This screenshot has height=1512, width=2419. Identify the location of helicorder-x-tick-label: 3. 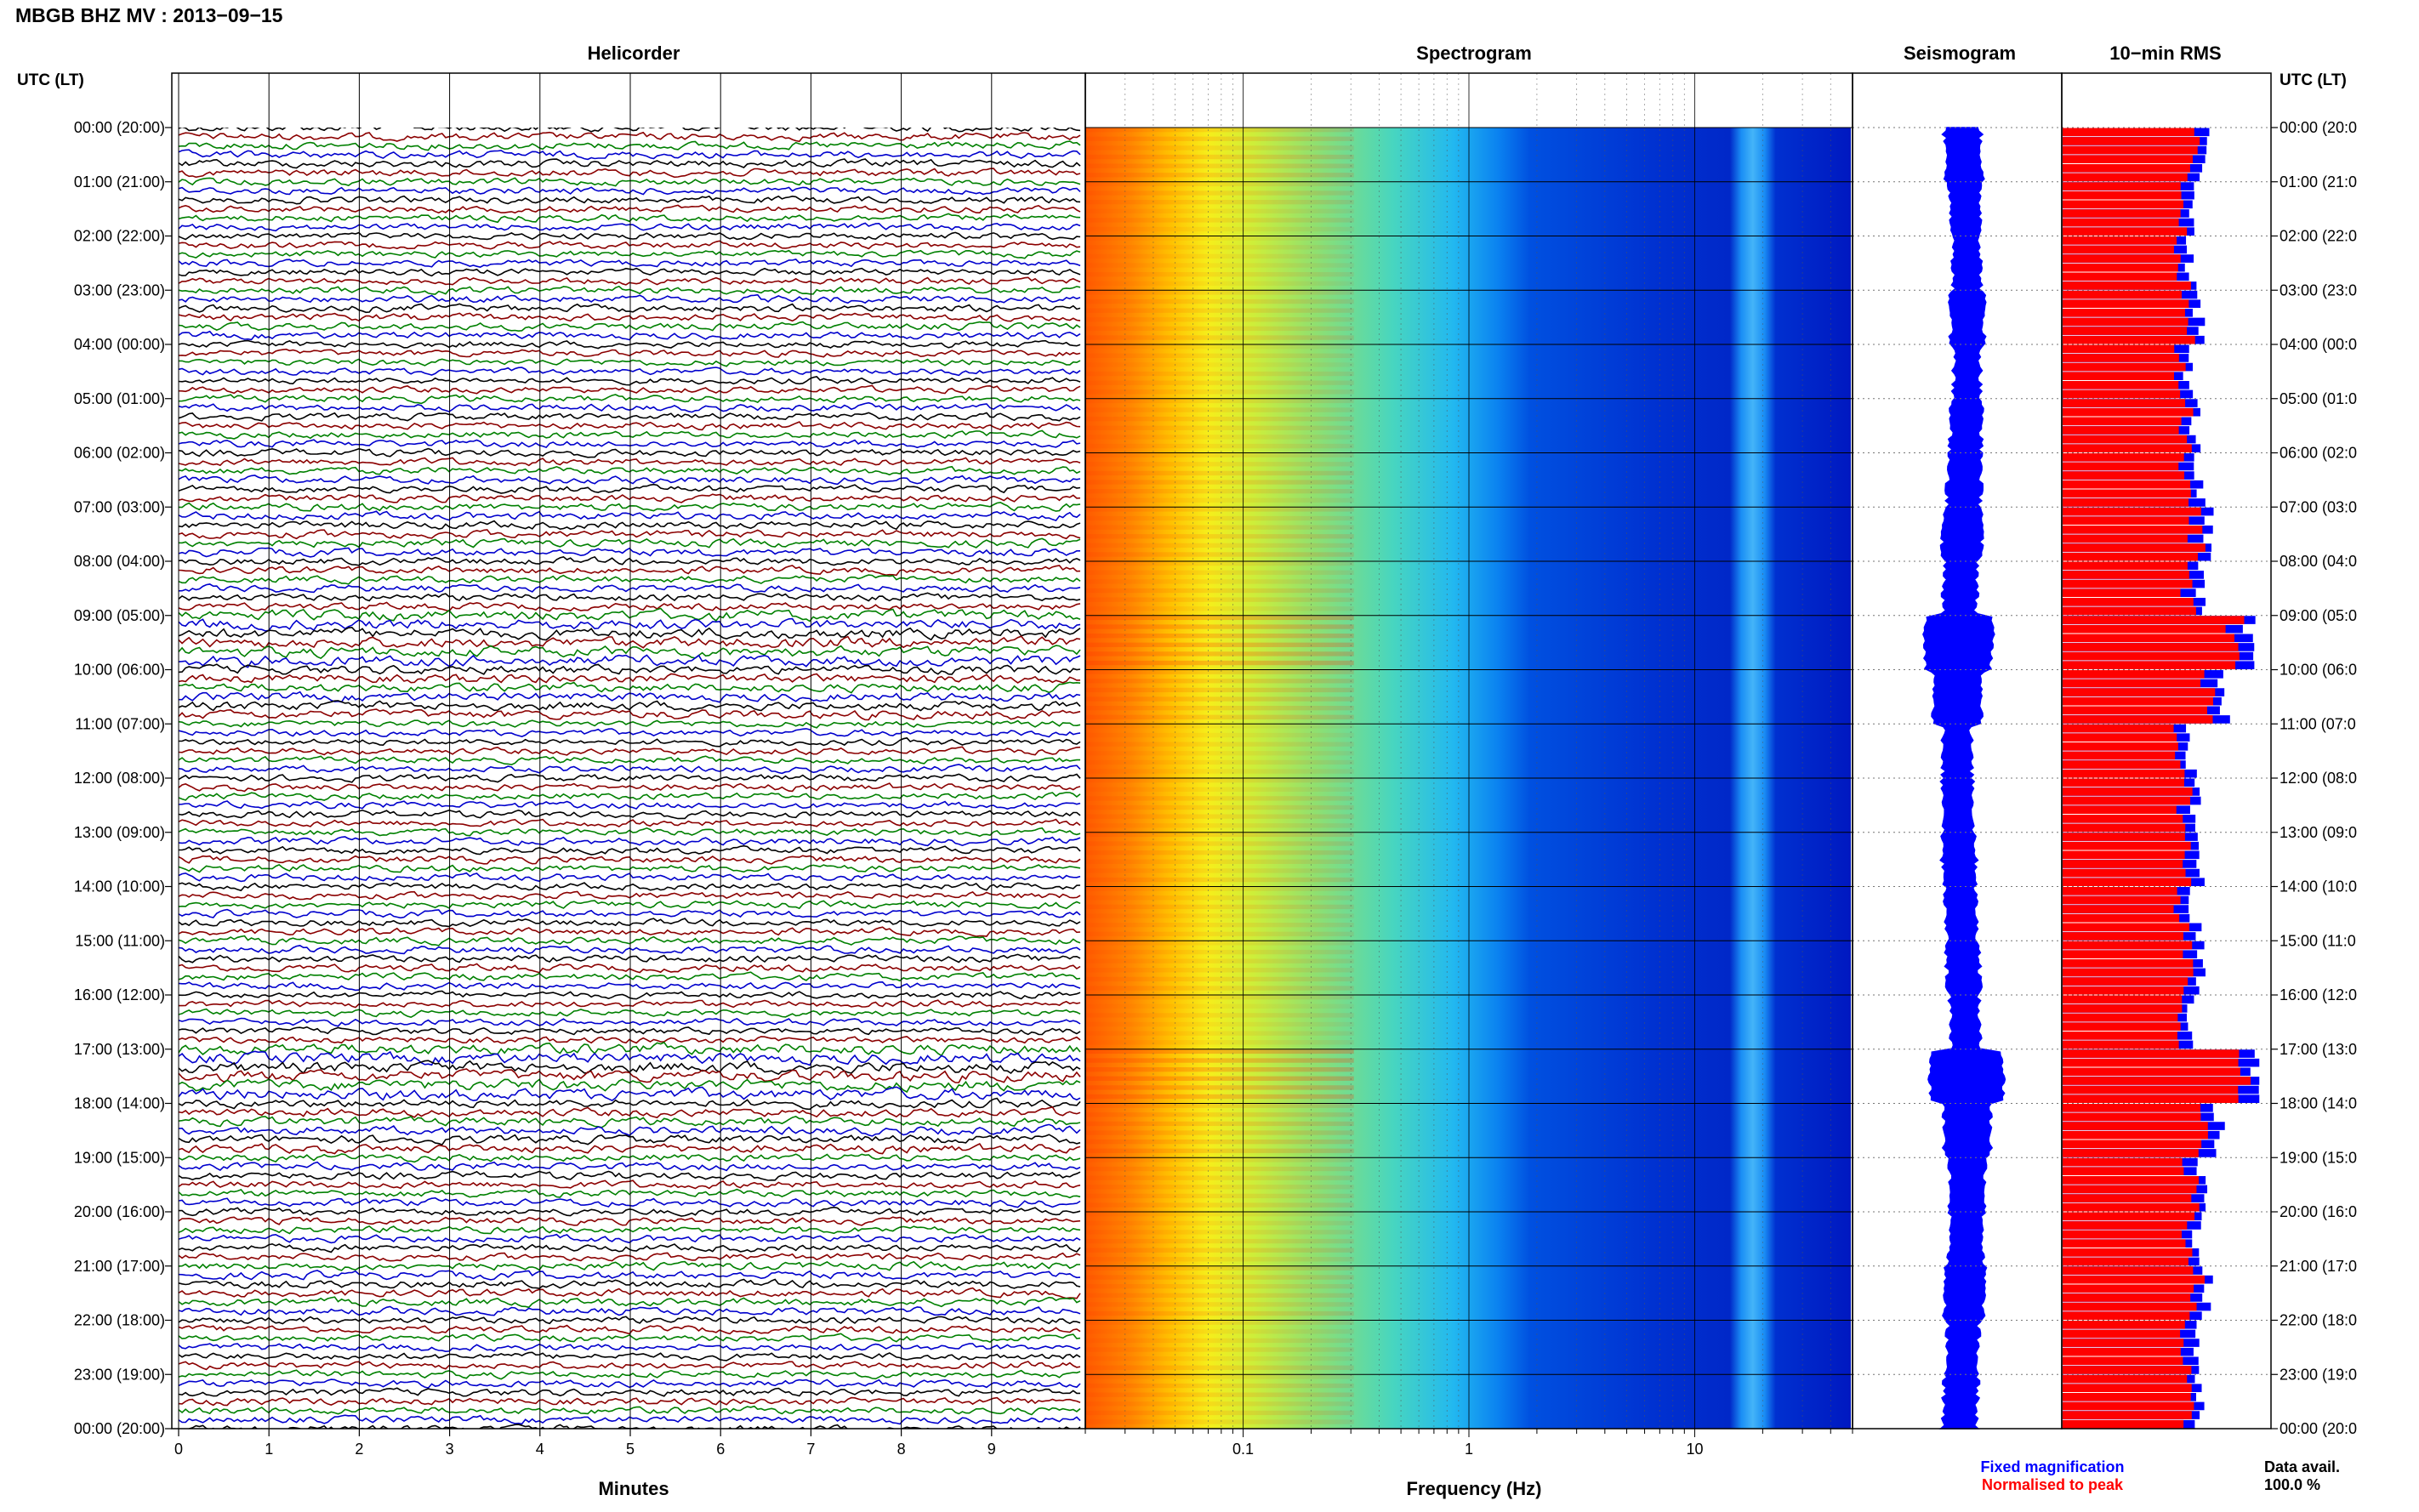
(450, 1449).